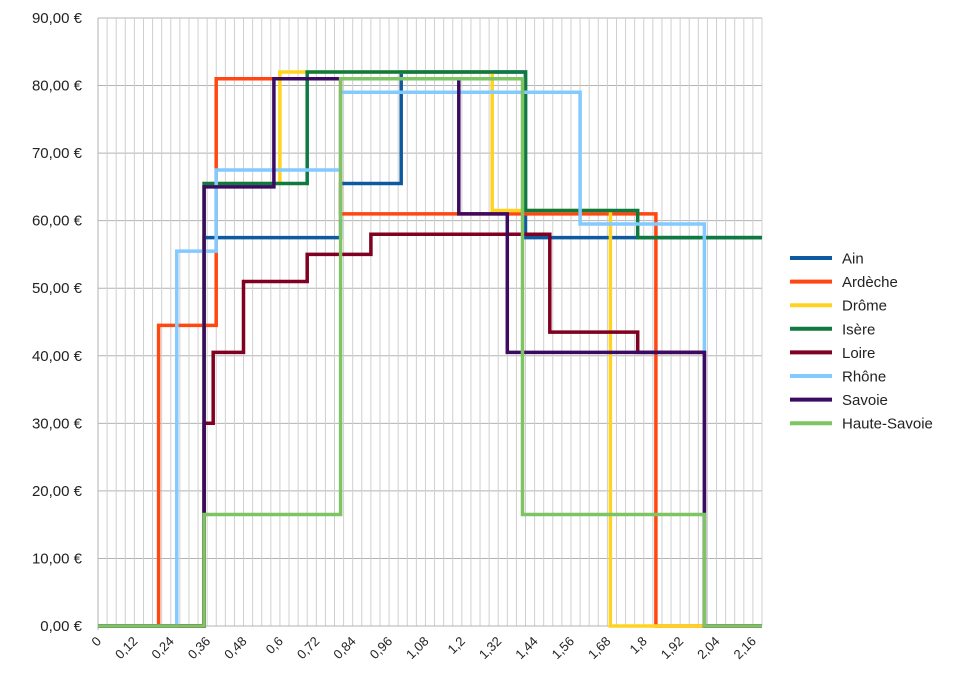  Describe the element at coordinates (599, 648) in the screenshot. I see `x-tick-label: 1,68` at that location.